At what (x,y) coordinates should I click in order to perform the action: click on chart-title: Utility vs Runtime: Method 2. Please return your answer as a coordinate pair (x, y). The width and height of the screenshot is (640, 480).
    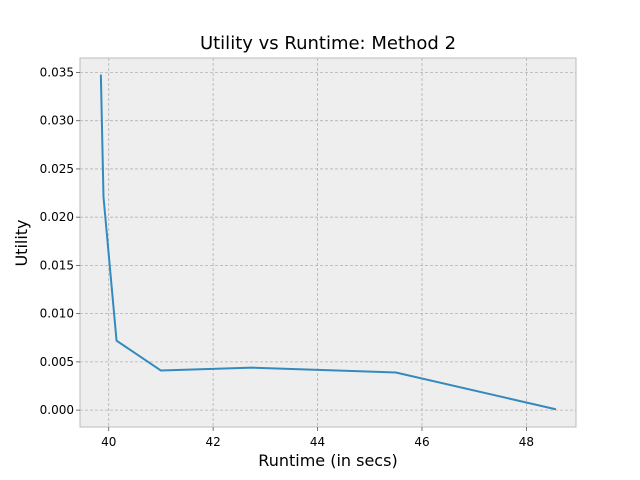
    Looking at the image, I should click on (328, 43).